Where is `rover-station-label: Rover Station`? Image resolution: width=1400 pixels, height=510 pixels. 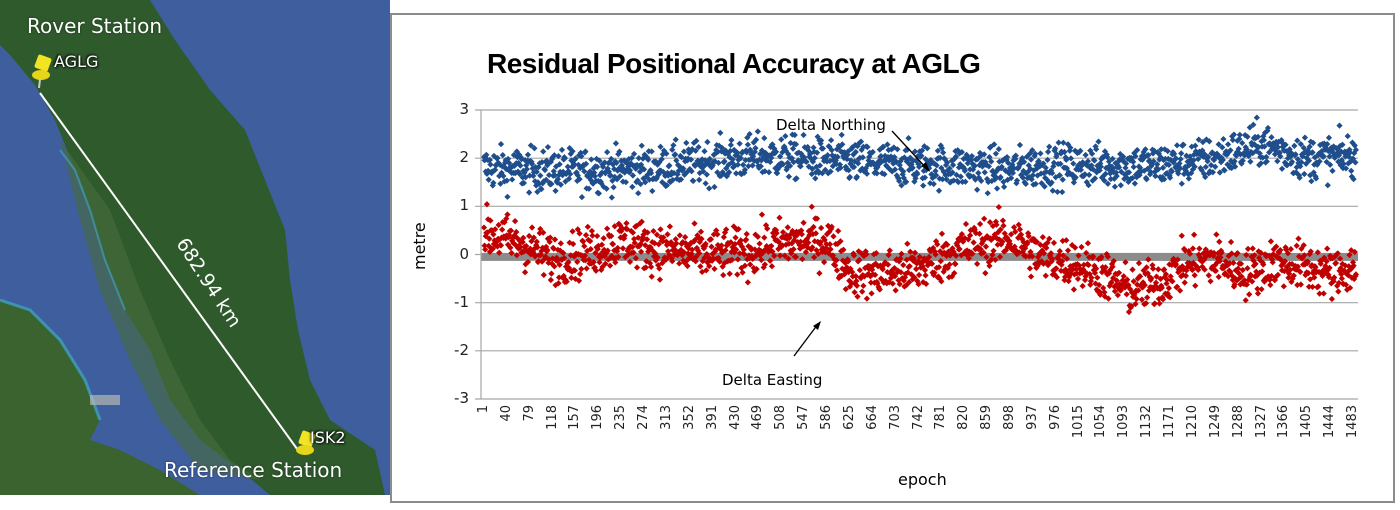
rover-station-label: Rover Station is located at coordinates (95, 26).